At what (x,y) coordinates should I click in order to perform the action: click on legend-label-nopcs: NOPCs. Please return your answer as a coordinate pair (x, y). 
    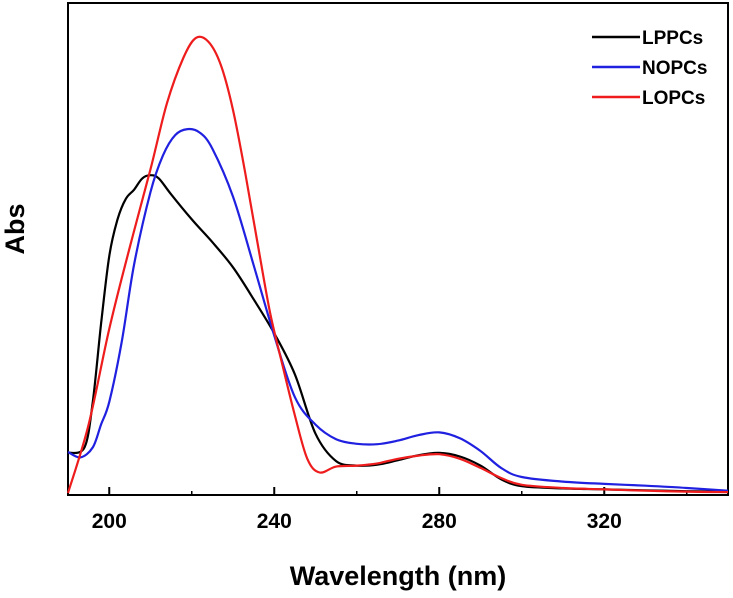
    Looking at the image, I should click on (674, 68).